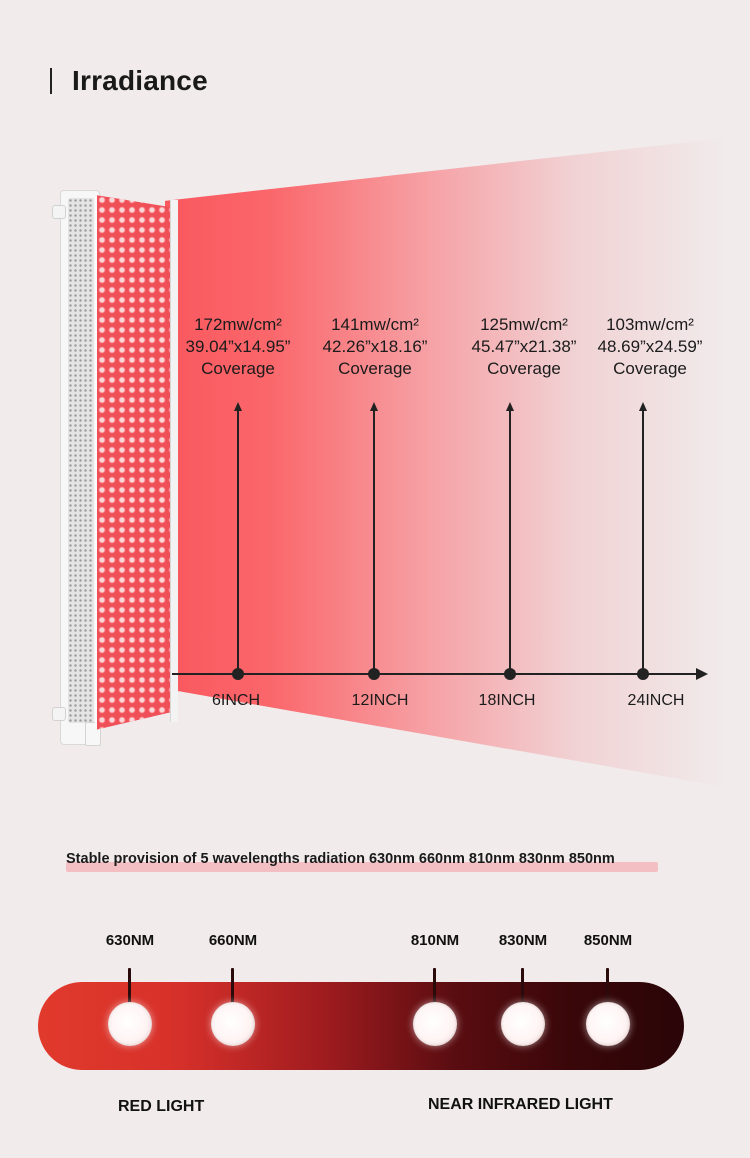 The height and width of the screenshot is (1158, 750). I want to click on distance-label: 6INCH, so click(235, 700).